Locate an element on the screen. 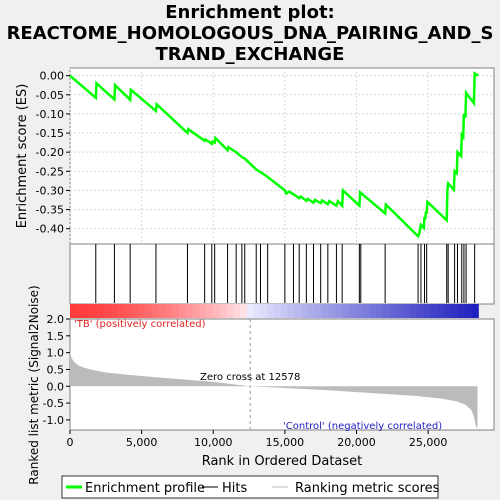 This screenshot has width=500, height=500. es-y-tick-label: -0.25 is located at coordinates (50, 171).